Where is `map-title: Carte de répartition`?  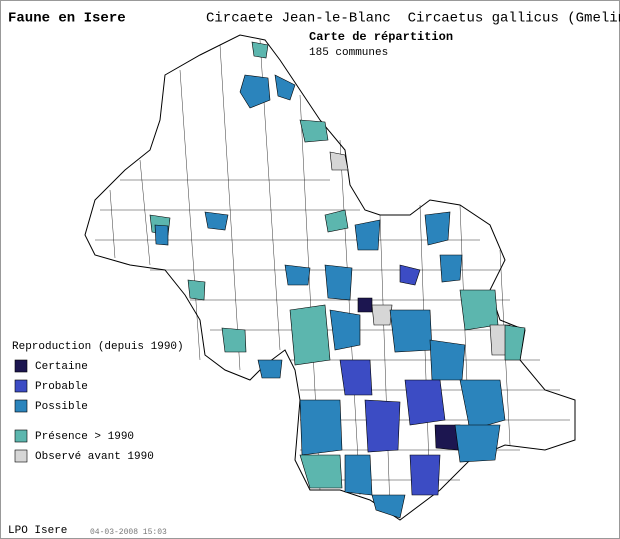
map-title: Carte de répartition is located at coordinates (381, 37).